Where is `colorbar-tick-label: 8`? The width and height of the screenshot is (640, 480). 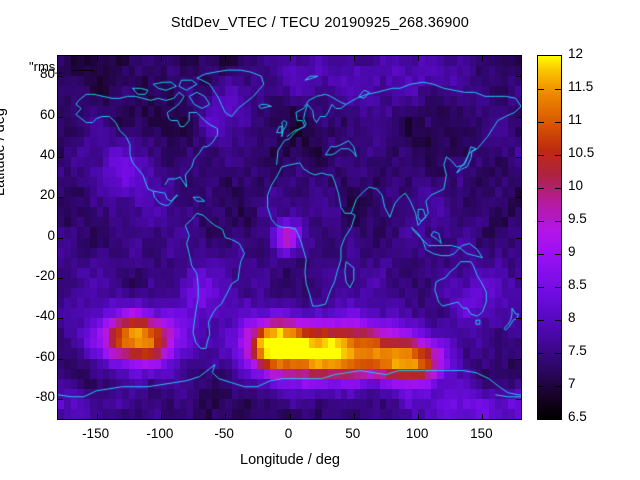 colorbar-tick-label: 8 is located at coordinates (572, 317).